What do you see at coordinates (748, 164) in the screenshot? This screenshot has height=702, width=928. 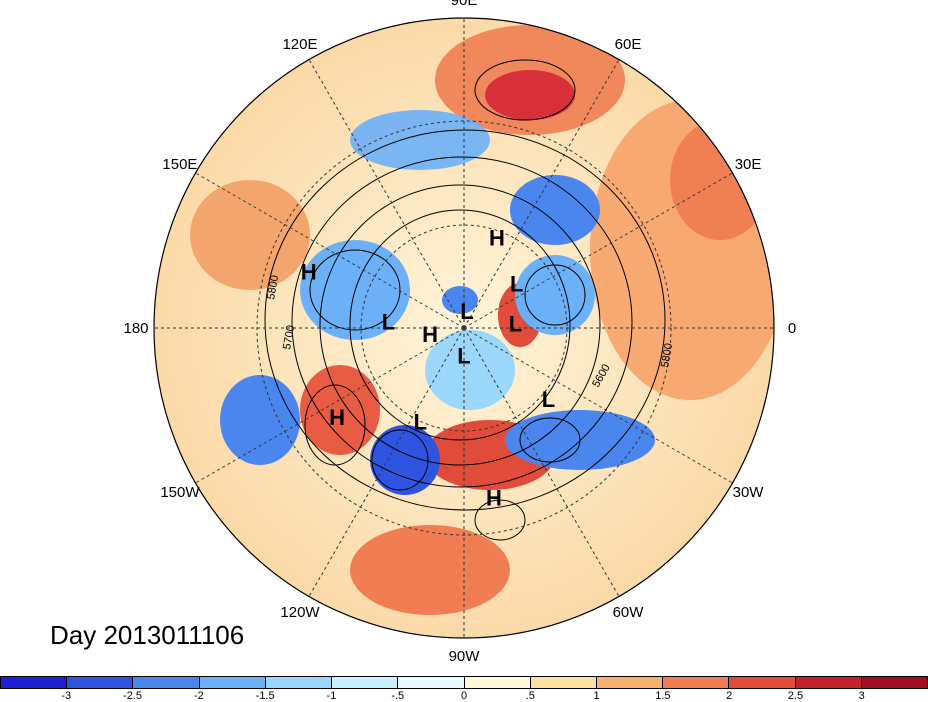 I see `longitude-label: 30E` at bounding box center [748, 164].